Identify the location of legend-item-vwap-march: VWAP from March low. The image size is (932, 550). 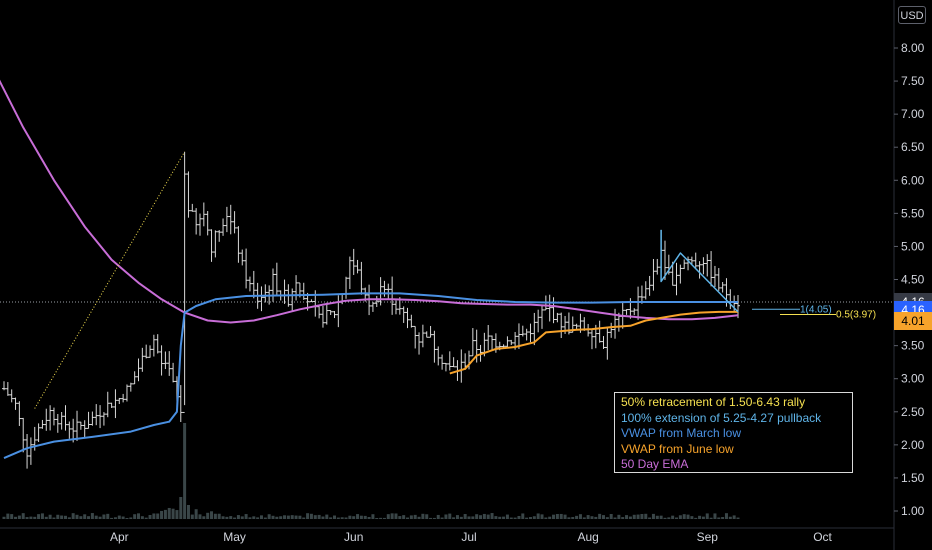
(681, 433).